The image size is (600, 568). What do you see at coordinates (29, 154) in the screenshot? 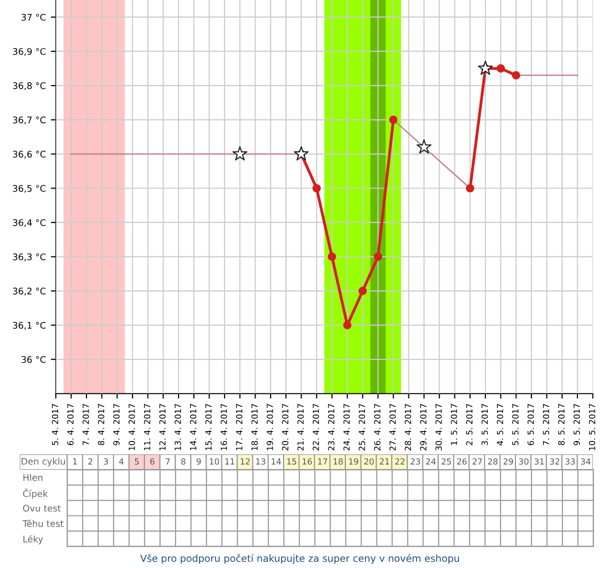
I see `y-tick-label: 36,6 °C` at bounding box center [29, 154].